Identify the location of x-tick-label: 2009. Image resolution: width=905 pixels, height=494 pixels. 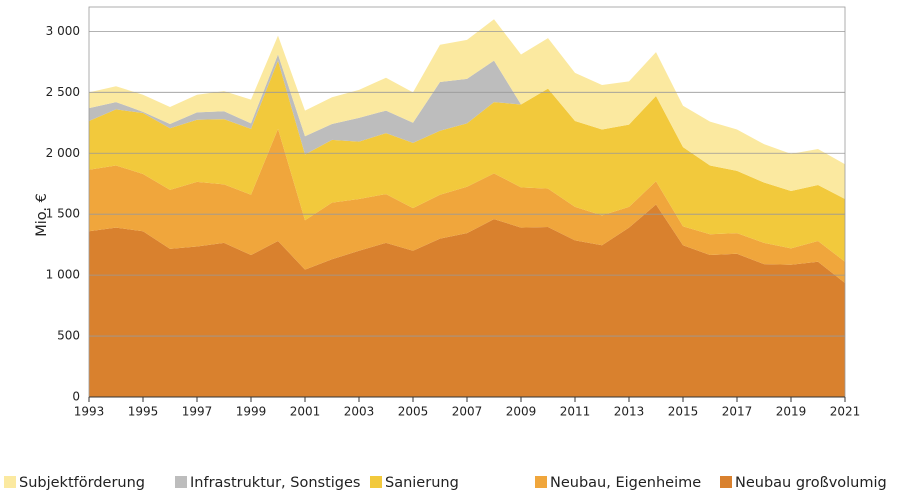
(521, 412).